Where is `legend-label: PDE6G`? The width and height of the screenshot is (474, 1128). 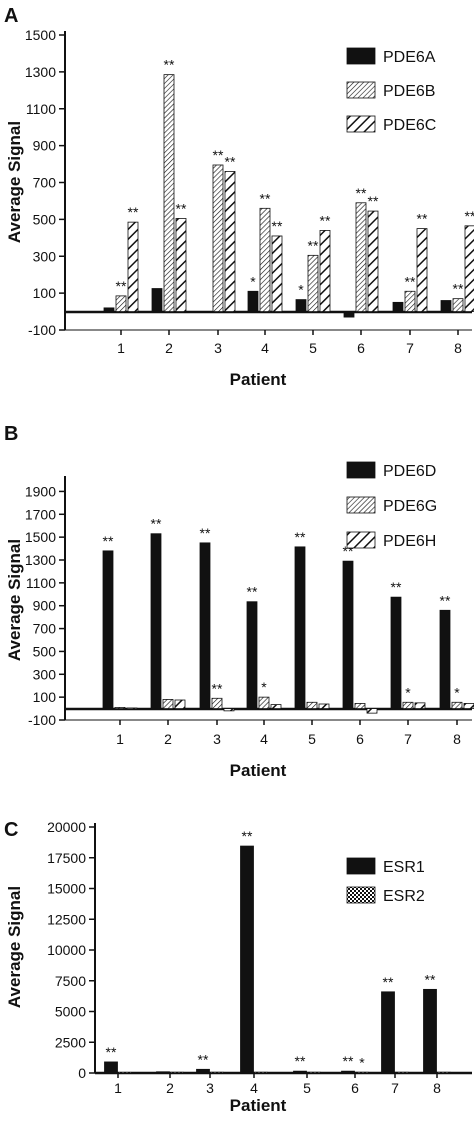
legend-label: PDE6G is located at coordinates (410, 506).